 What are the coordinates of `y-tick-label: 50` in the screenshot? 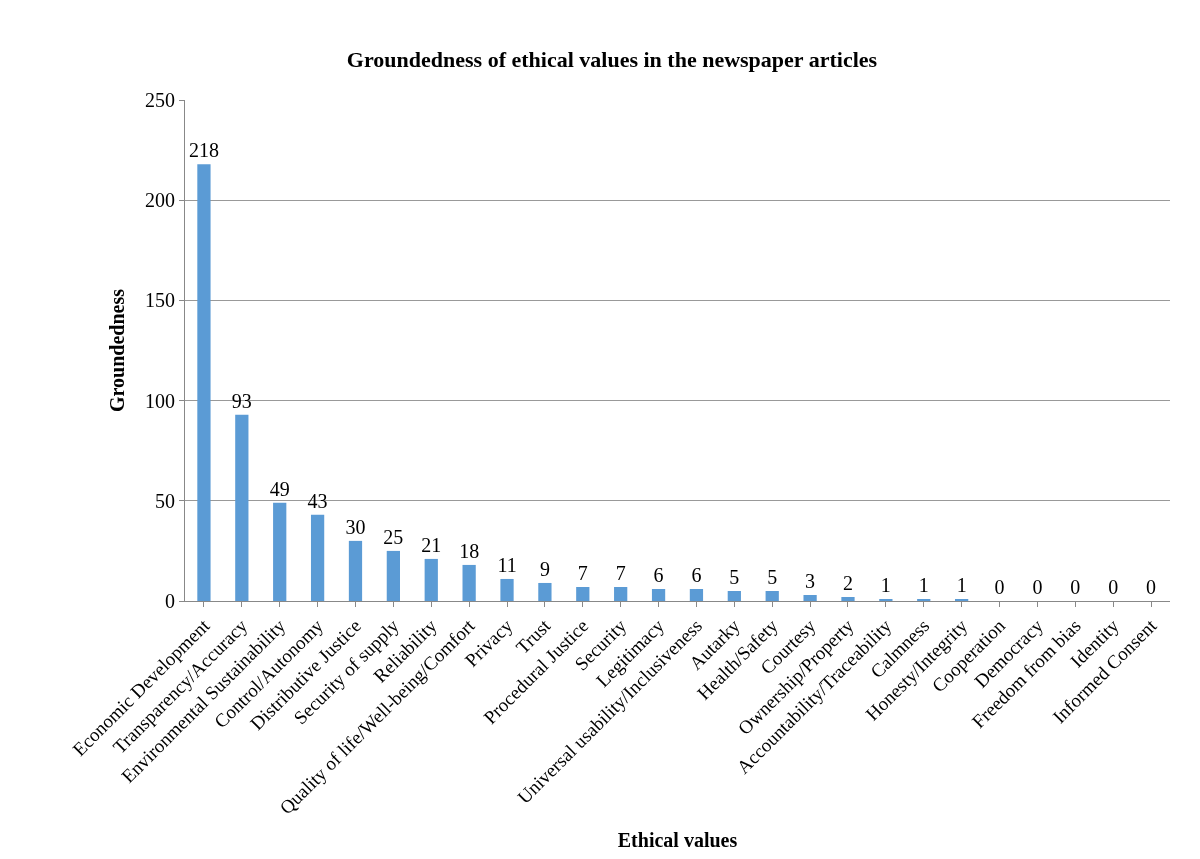 It's located at (165, 500).